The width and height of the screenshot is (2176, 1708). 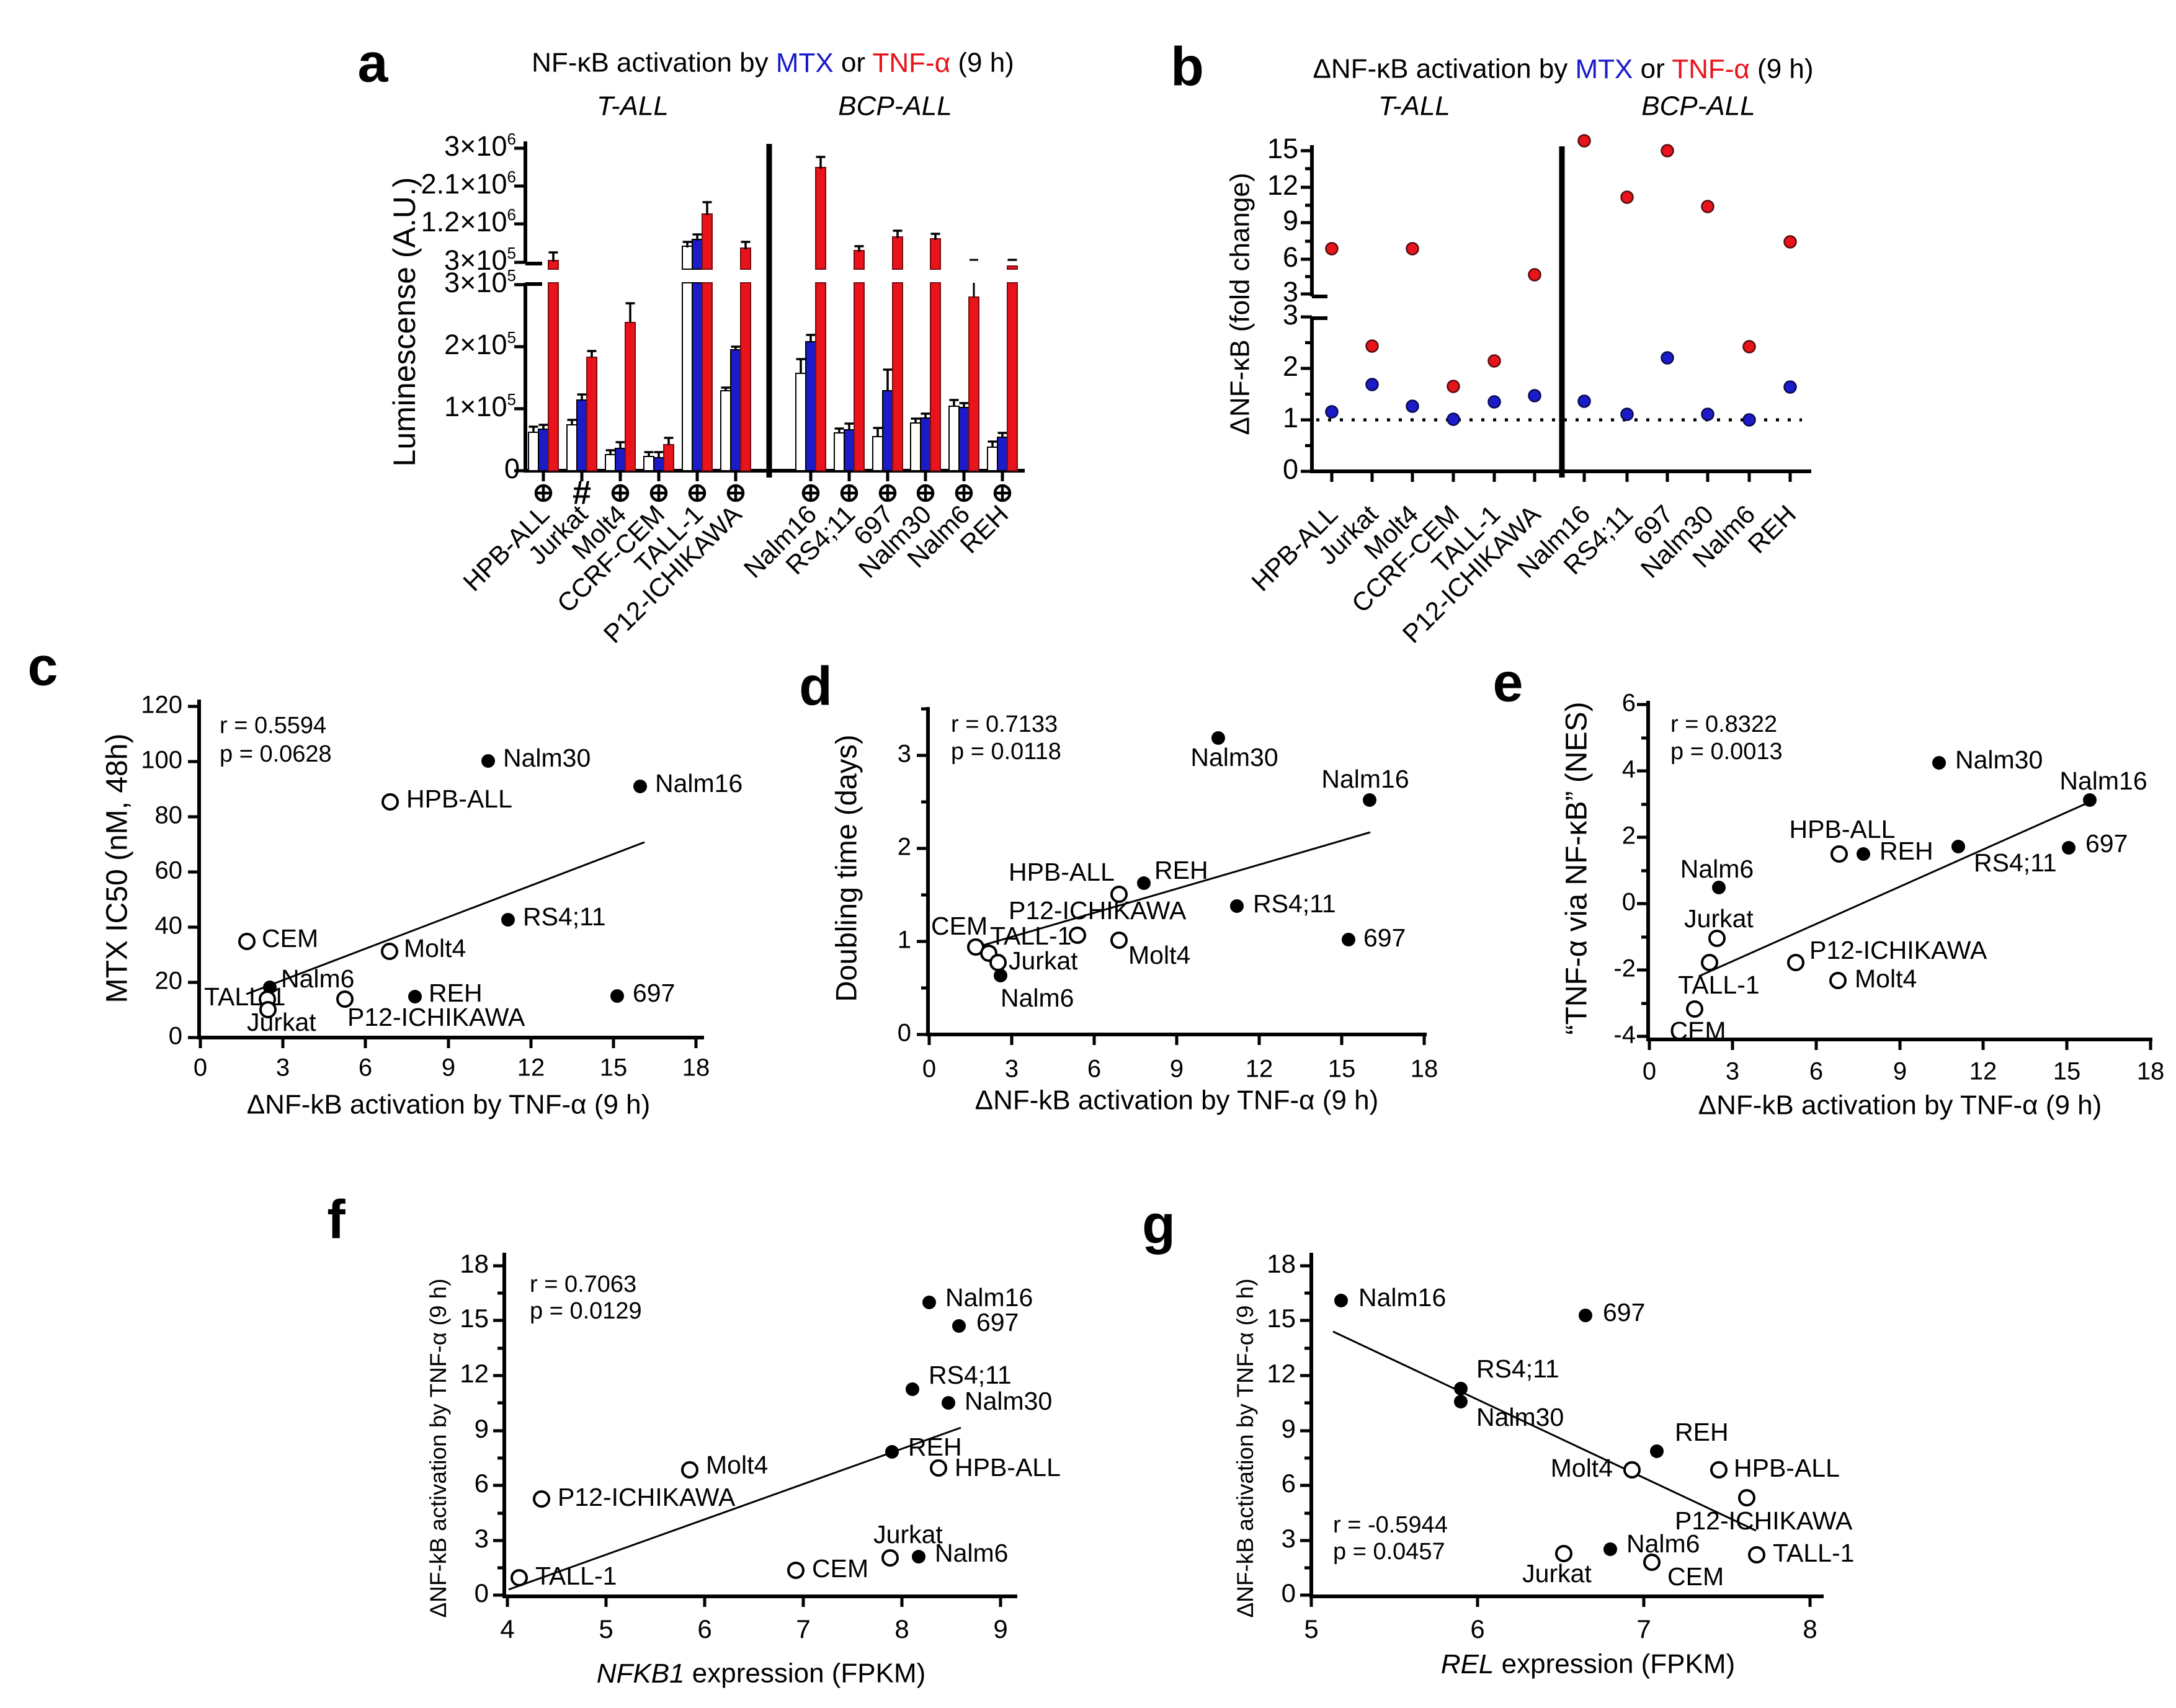 I want to click on svg-text: 20, so click(x=169, y=981).